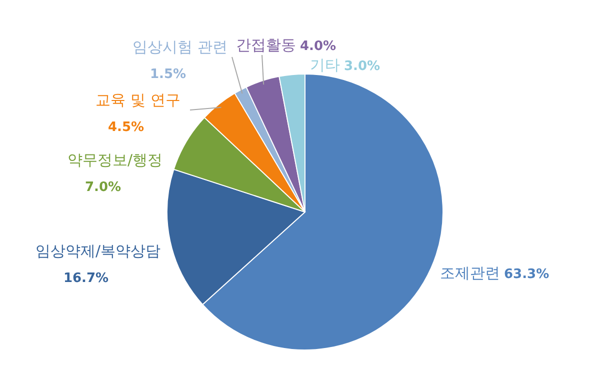  I want to click on data-label: 7.0%, so click(103, 187).